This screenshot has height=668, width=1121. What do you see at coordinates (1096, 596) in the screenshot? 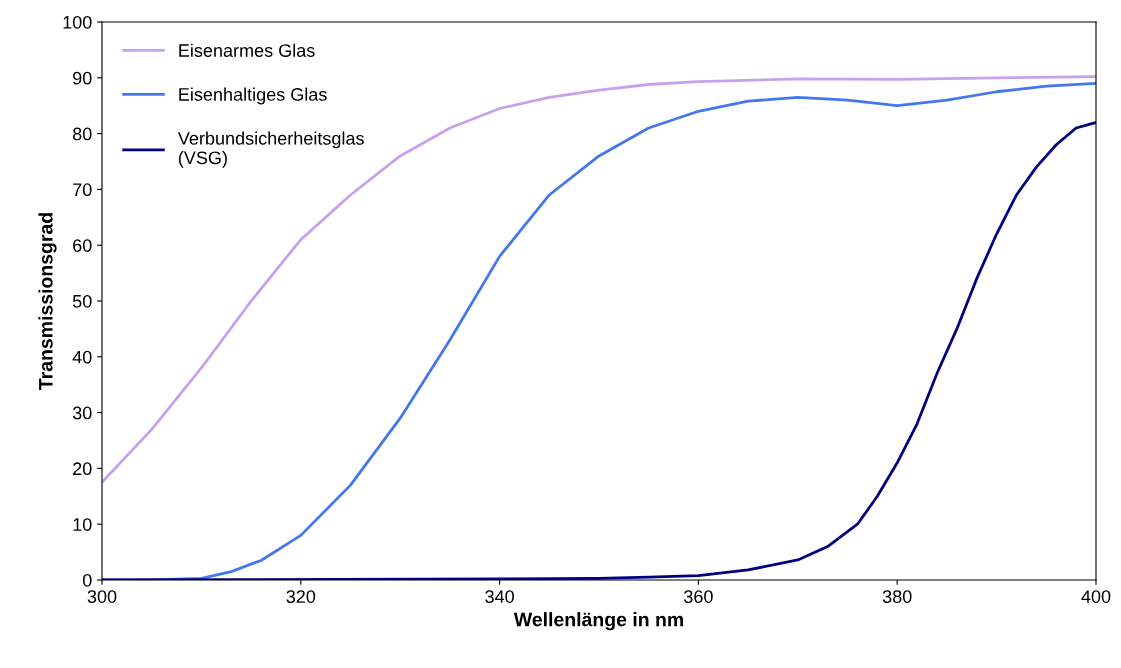
I see `x-tick-label: 400` at bounding box center [1096, 596].